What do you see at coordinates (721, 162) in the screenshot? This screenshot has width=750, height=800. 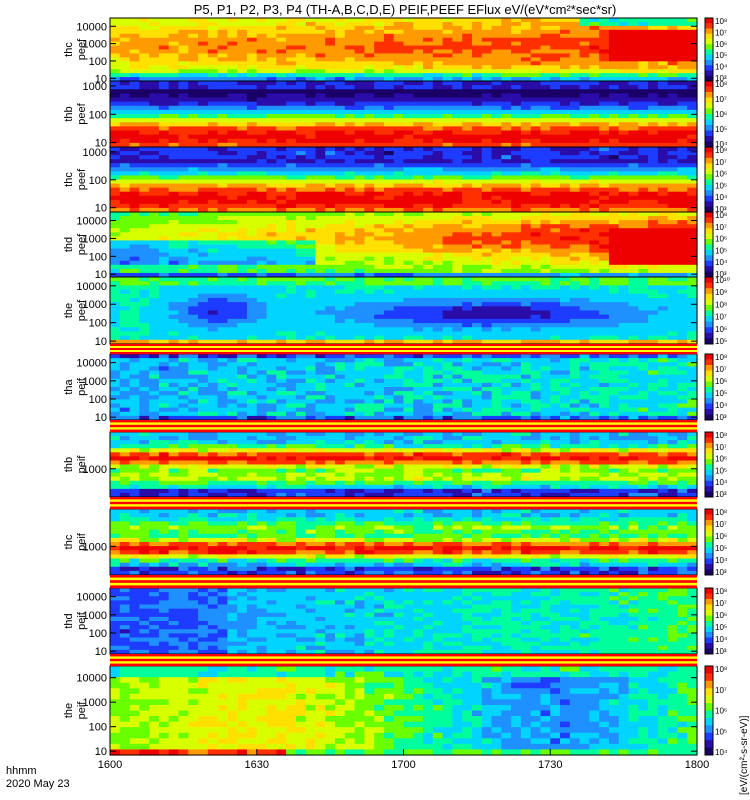 I see `colorbar-tick-label: 10⁷` at bounding box center [721, 162].